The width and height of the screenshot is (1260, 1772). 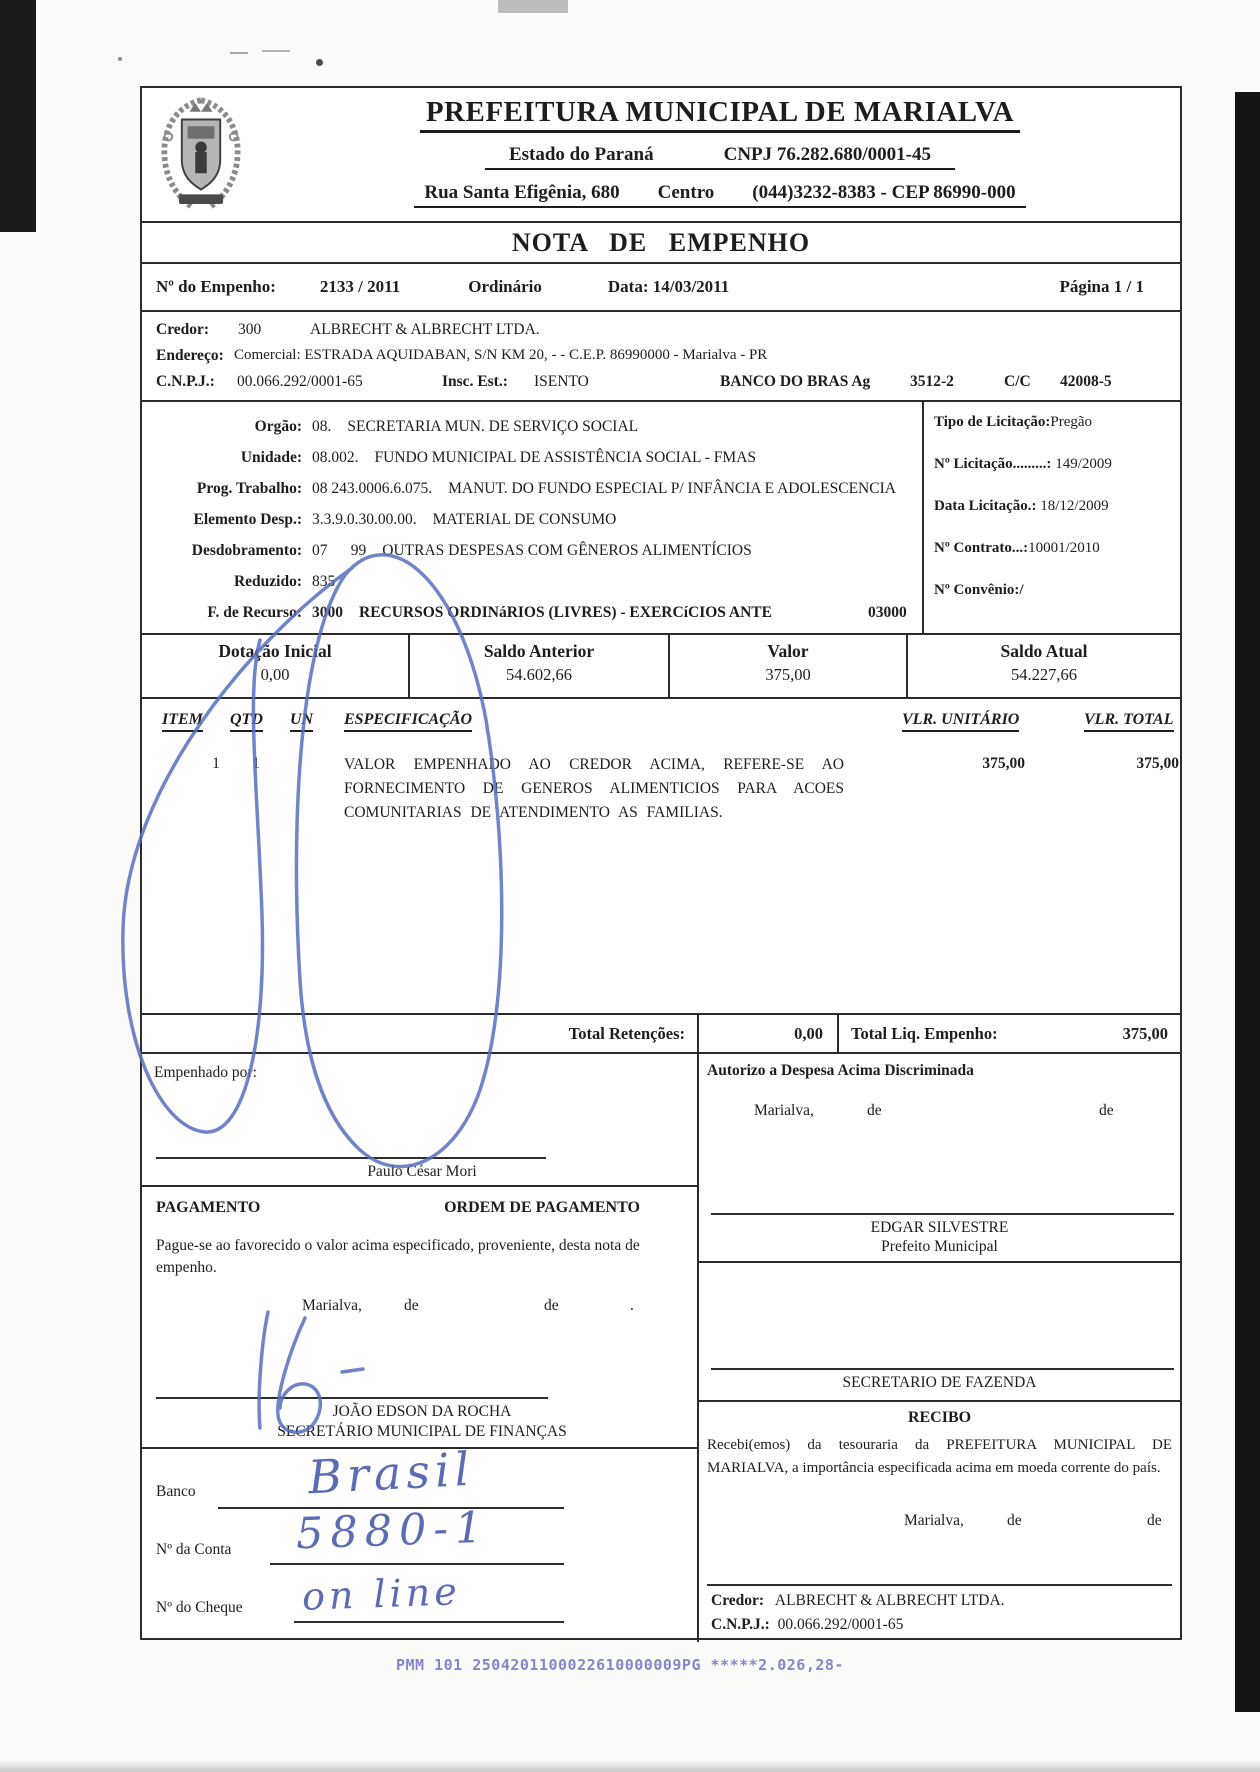 I want to click on org-title: PREFEITURA MUNICIPAL DE MARIALVA, so click(x=720, y=114).